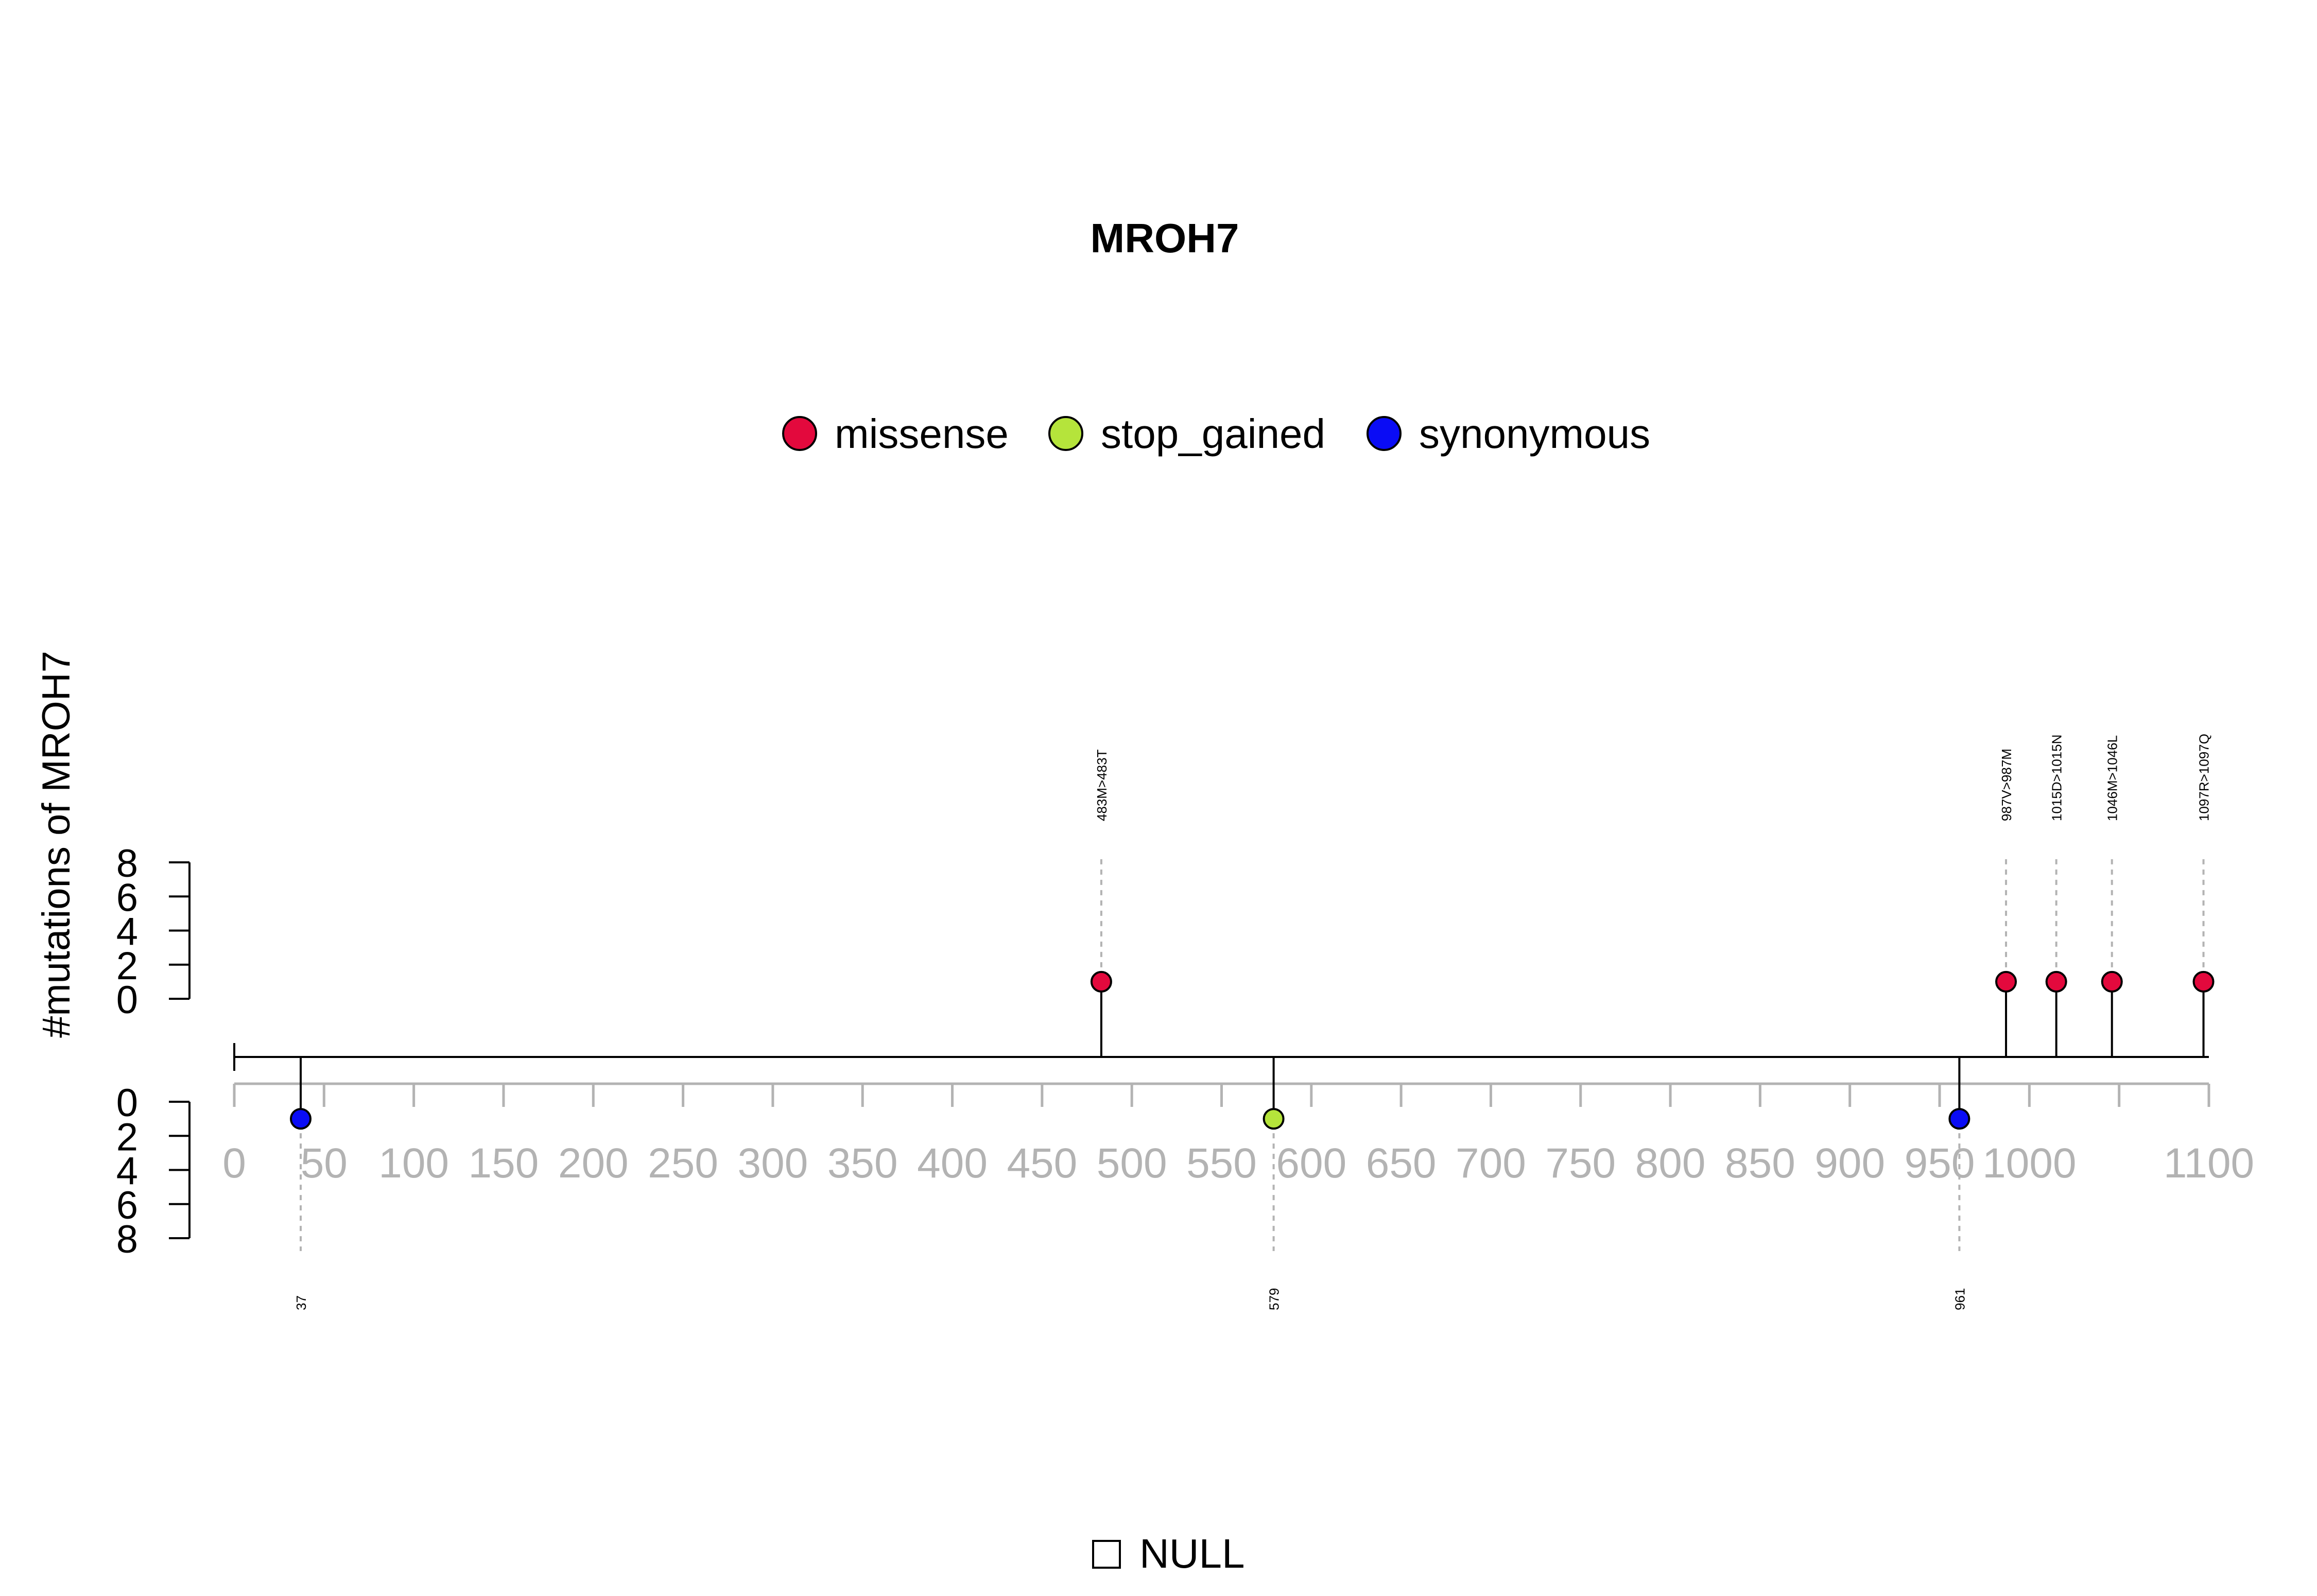  I want to click on legend: missense stop_gained synonymous, so click(1216, 434).